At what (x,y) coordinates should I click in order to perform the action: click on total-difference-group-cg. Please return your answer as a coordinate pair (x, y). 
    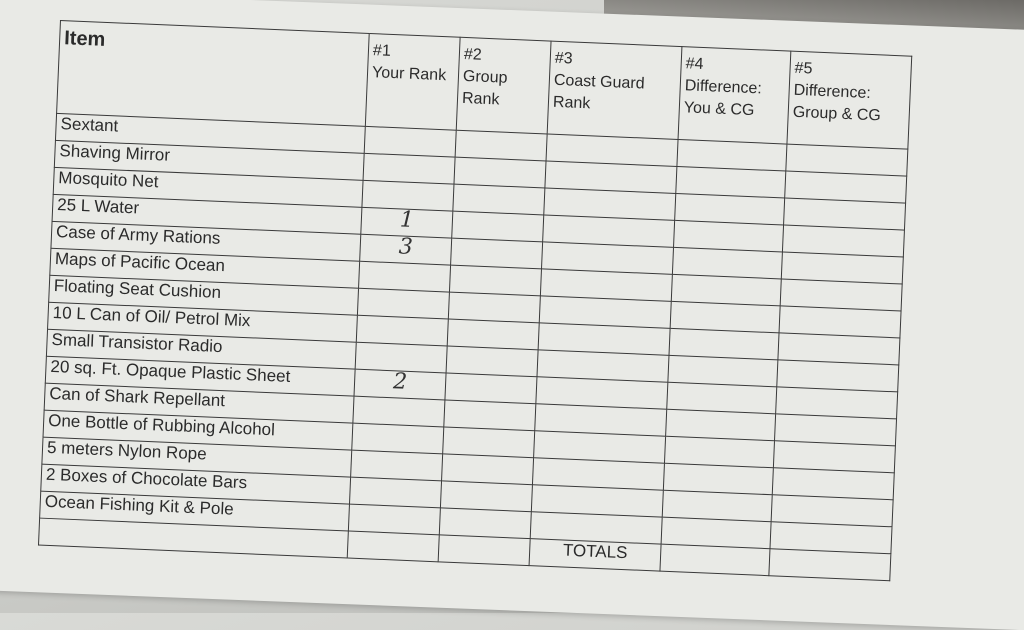
    Looking at the image, I should click on (829, 564).